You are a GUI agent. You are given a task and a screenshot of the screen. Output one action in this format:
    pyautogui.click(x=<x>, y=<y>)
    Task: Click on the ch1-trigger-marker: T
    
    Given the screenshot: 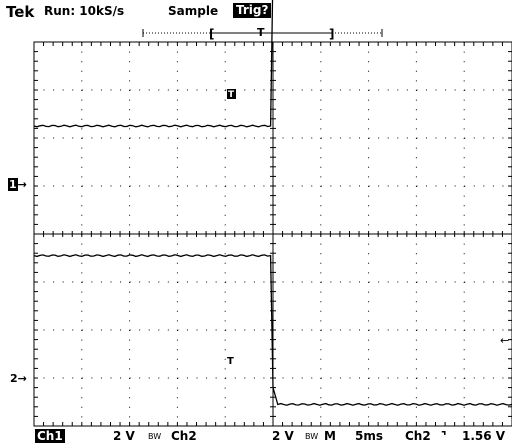 What is the action you would take?
    pyautogui.click(x=231, y=95)
    